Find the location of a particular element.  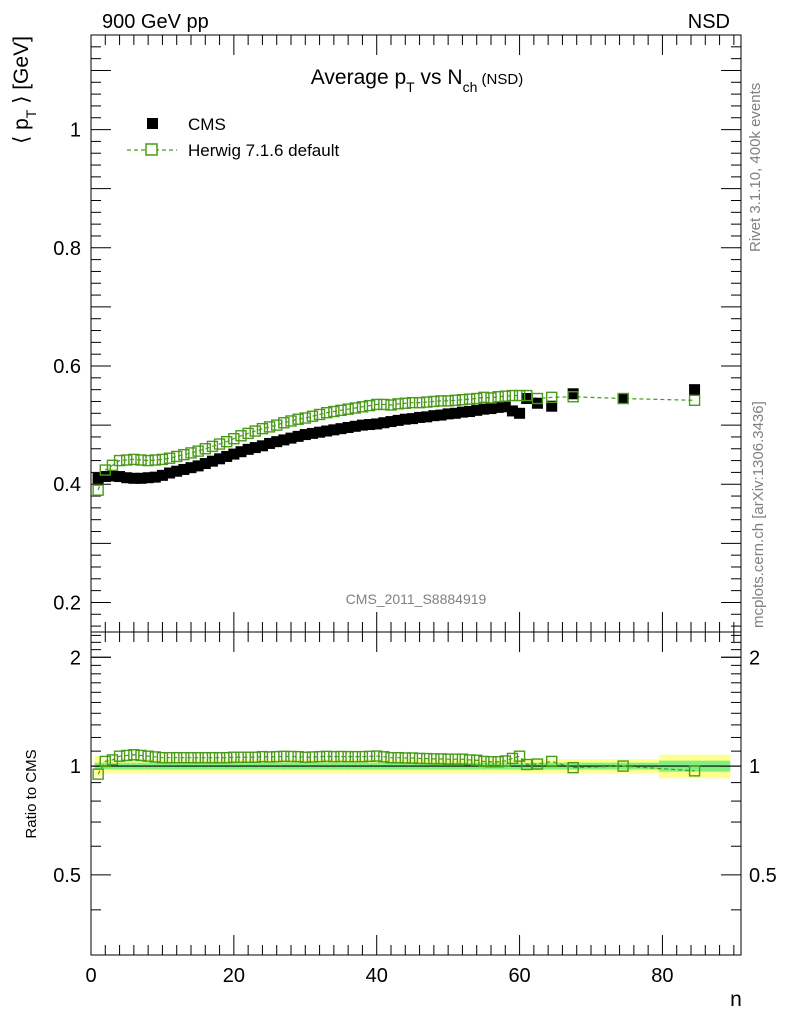

legend: CMS Herwig 7.1.6 default is located at coordinates (233, 137).